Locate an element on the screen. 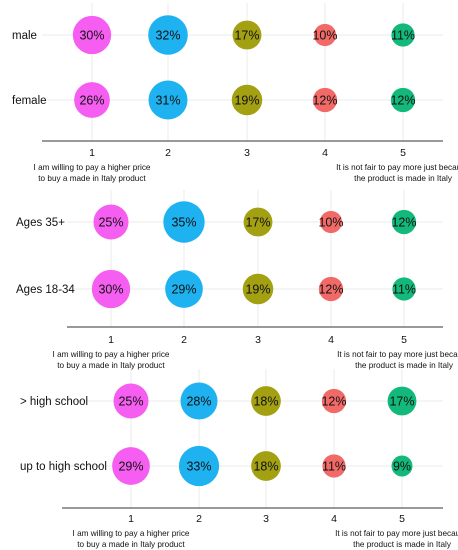  bubble-value-label: 26% is located at coordinates (91, 101).